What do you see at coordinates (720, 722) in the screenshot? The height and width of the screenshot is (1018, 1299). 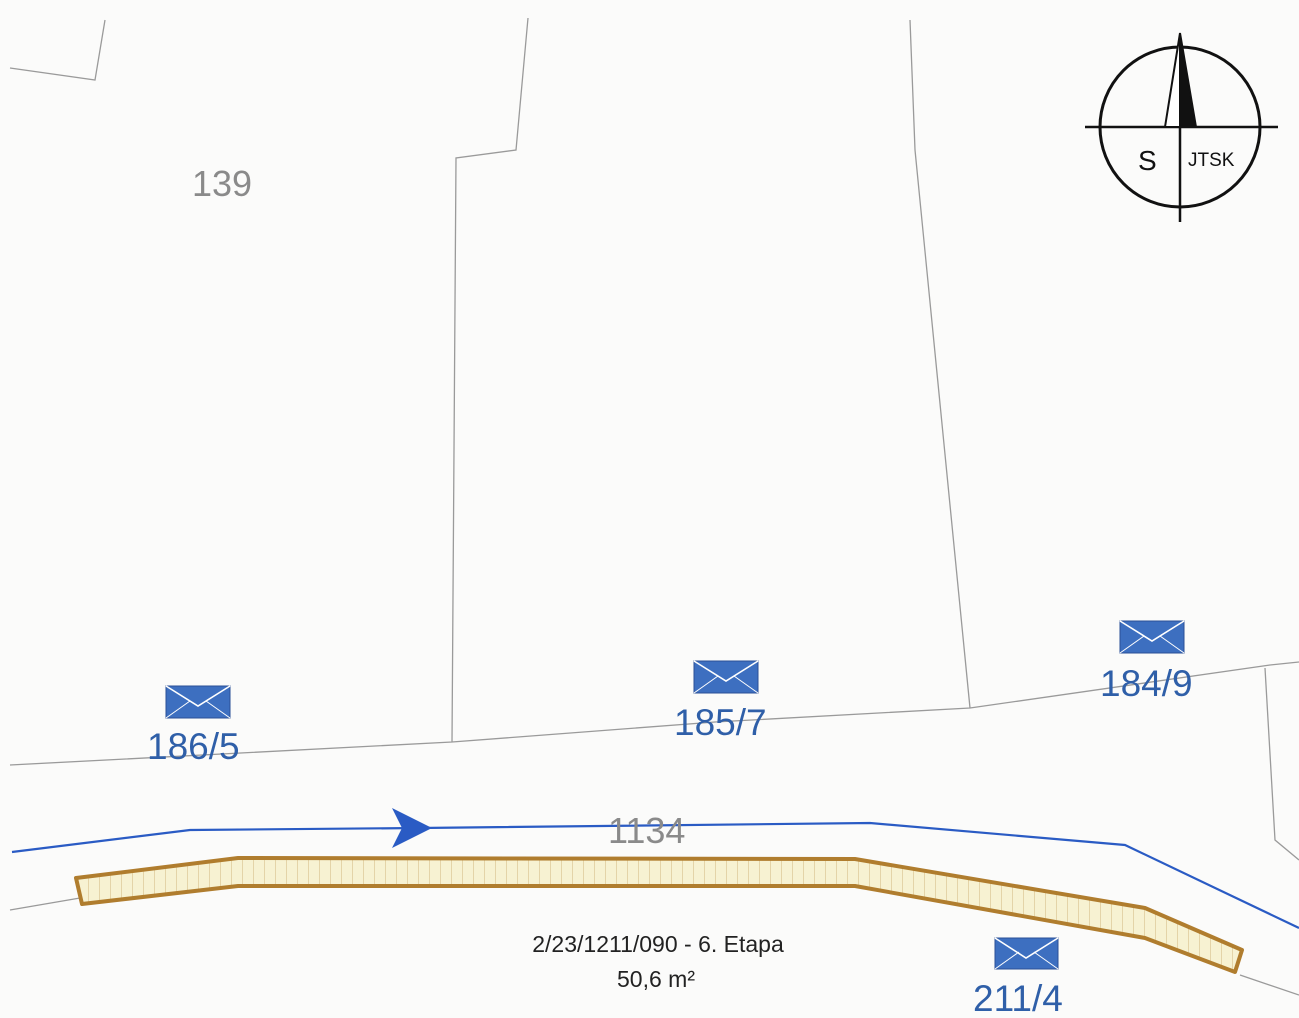 I see `parcel-label-185-7: 185/7` at bounding box center [720, 722].